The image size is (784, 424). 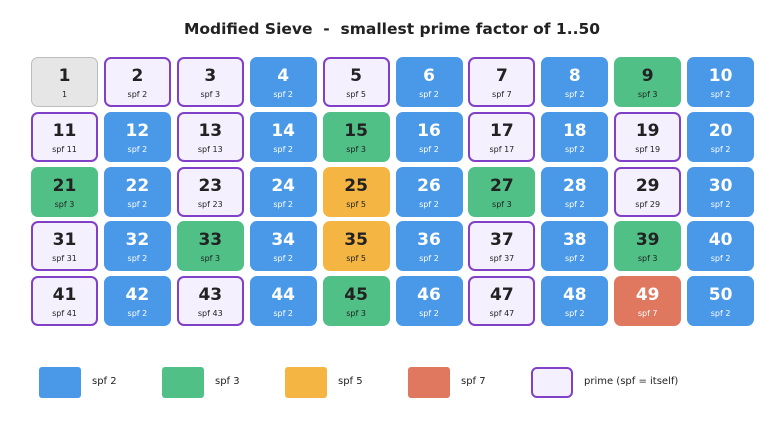 I want to click on cell-number: 5, so click(x=356, y=76).